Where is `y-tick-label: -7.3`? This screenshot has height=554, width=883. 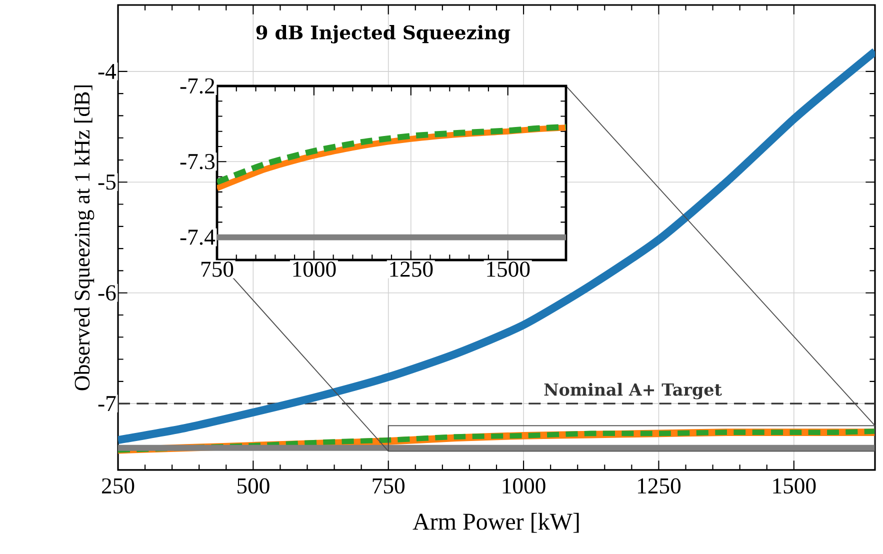
y-tick-label: -7.3 is located at coordinates (197, 162).